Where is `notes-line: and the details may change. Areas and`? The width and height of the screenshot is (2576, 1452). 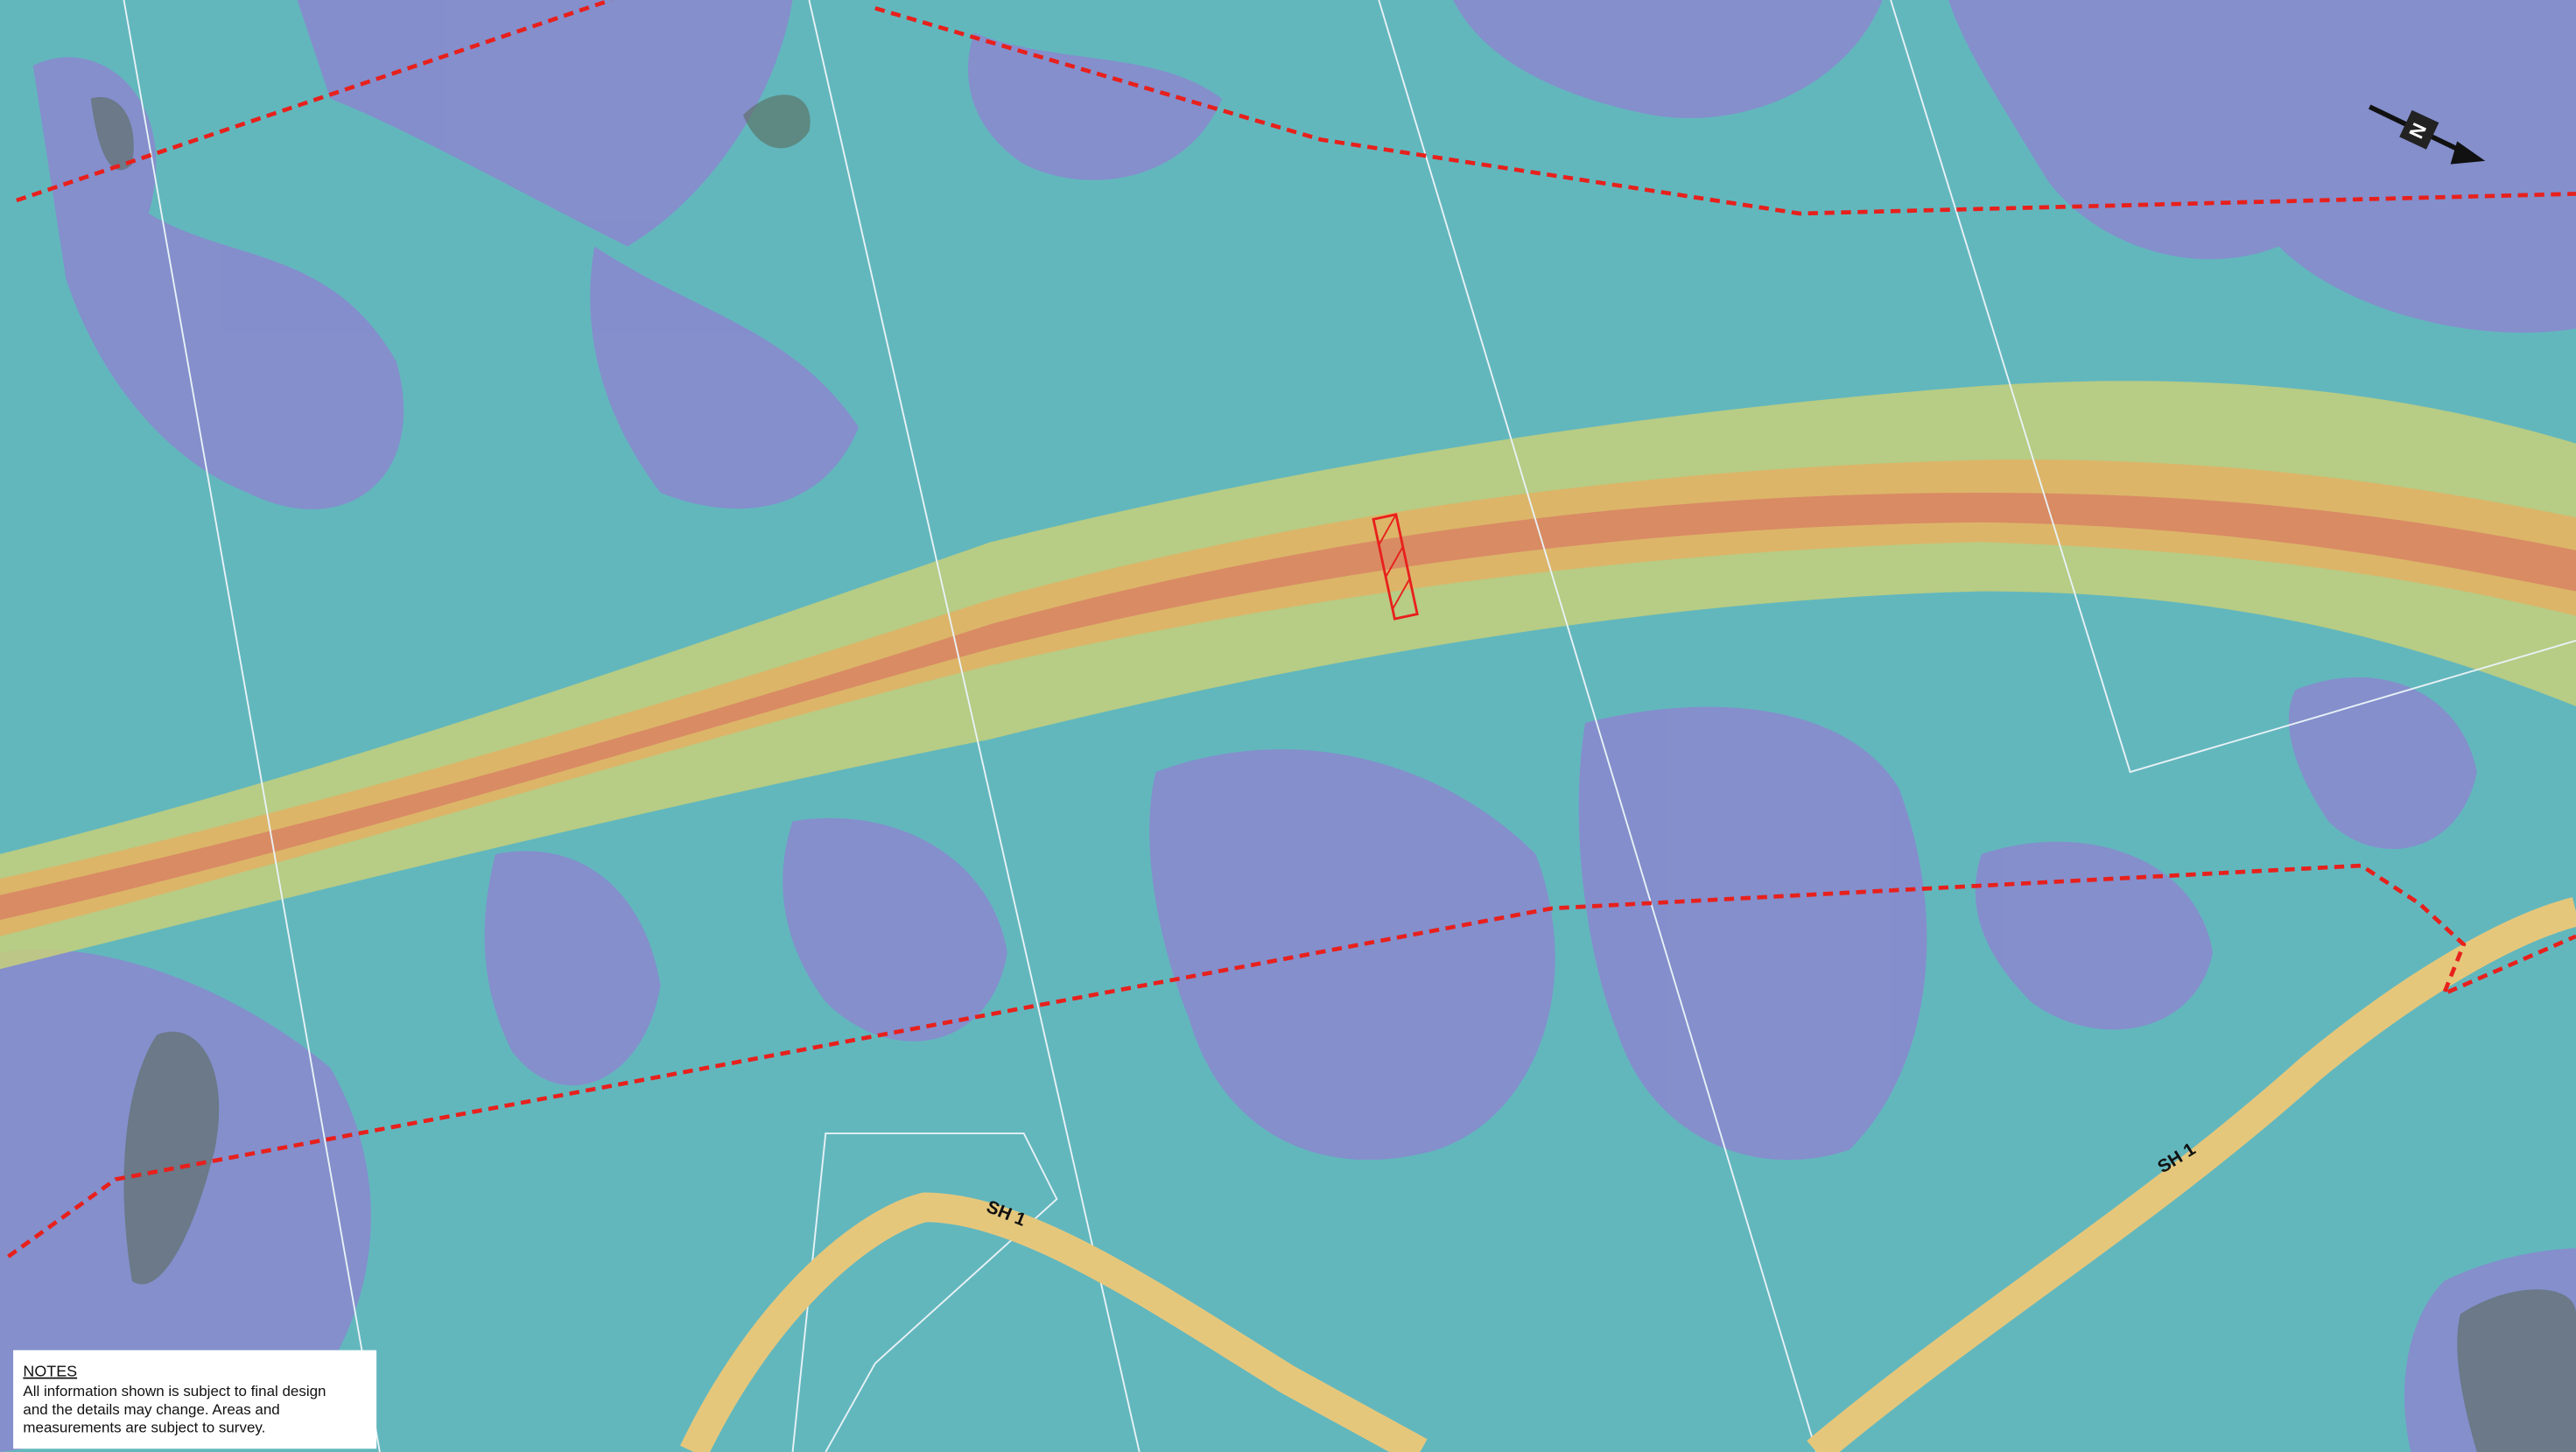 notes-line: and the details may change. Areas and is located at coordinates (151, 1409).